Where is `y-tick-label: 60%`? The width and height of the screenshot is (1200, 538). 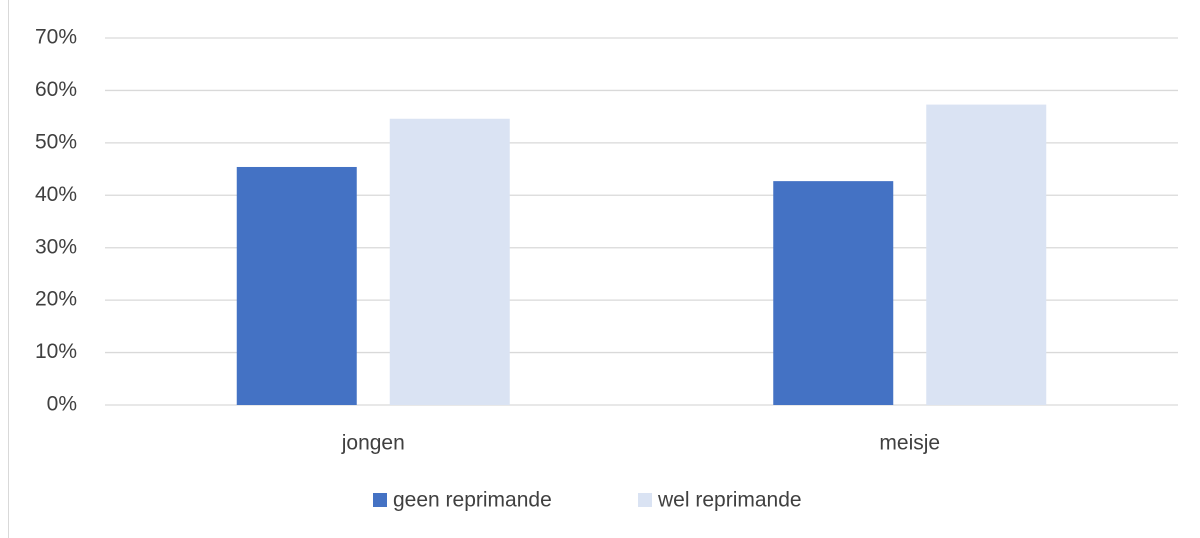 y-tick-label: 60% is located at coordinates (56, 89).